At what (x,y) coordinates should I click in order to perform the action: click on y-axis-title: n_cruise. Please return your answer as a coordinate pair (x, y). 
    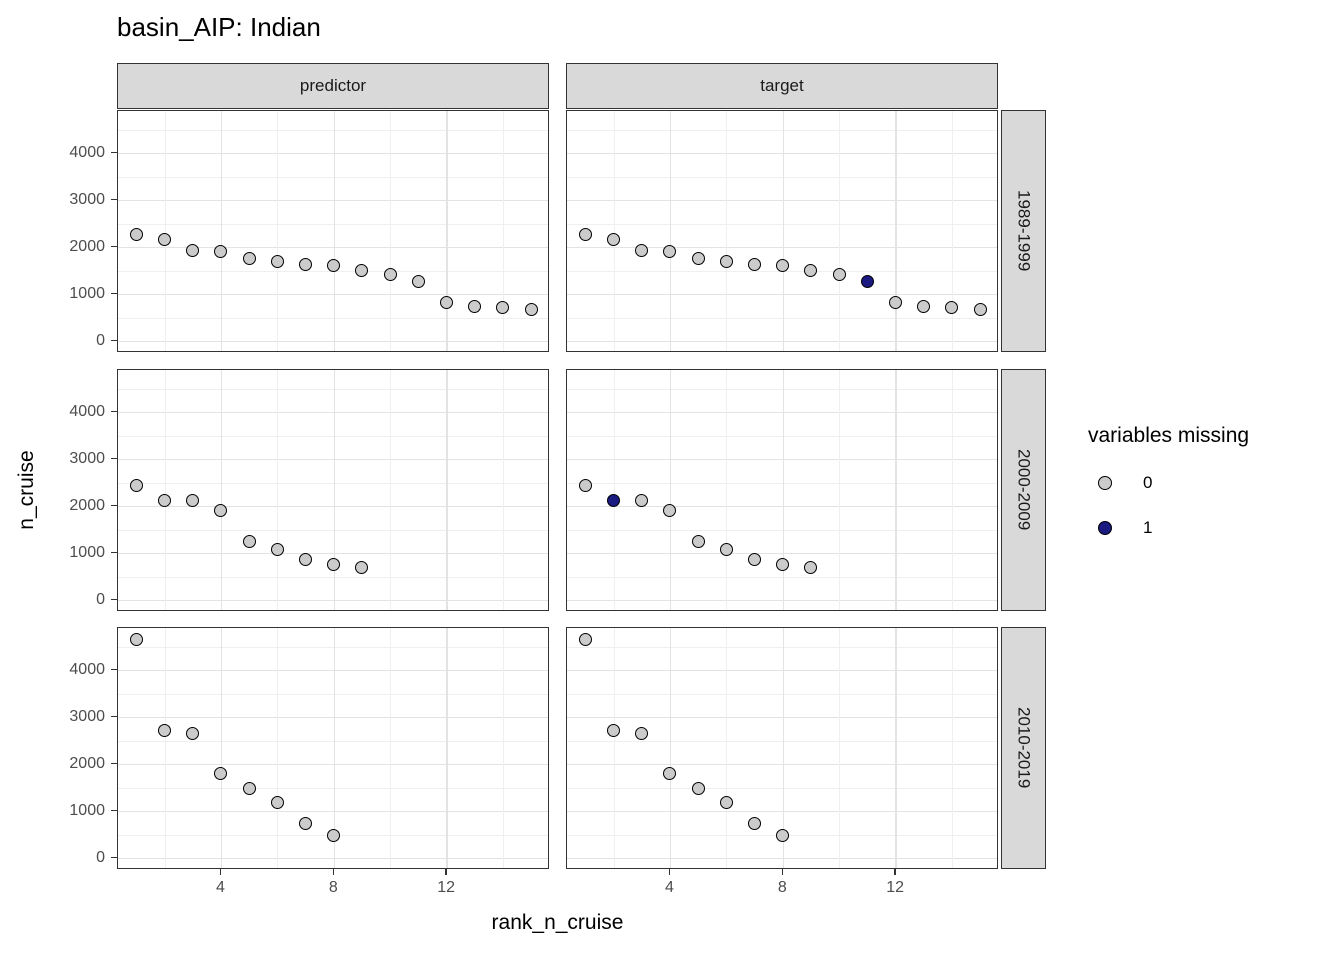
    Looking at the image, I should click on (26, 490).